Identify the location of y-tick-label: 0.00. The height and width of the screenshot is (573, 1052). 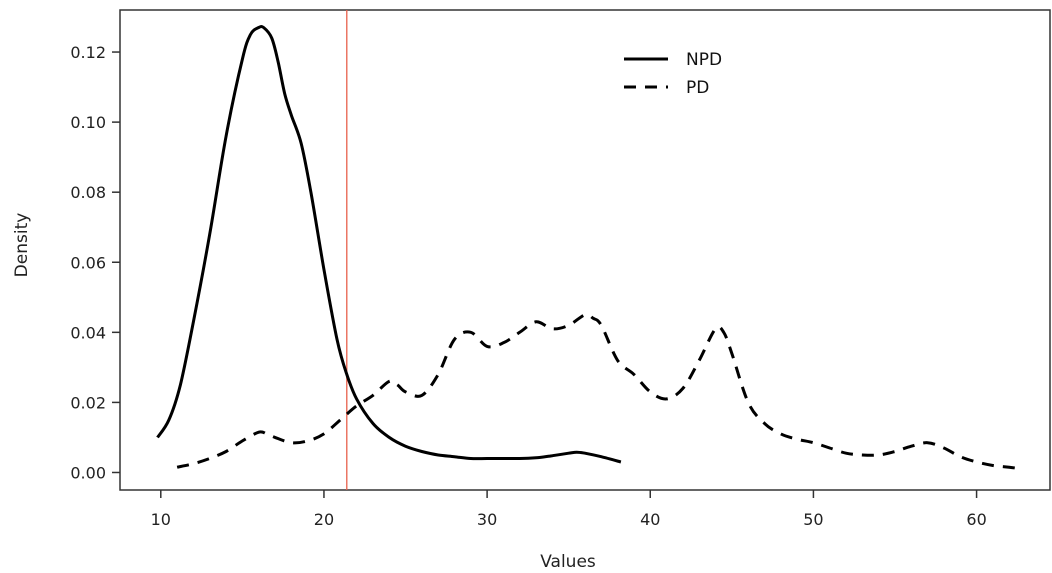
(88, 472).